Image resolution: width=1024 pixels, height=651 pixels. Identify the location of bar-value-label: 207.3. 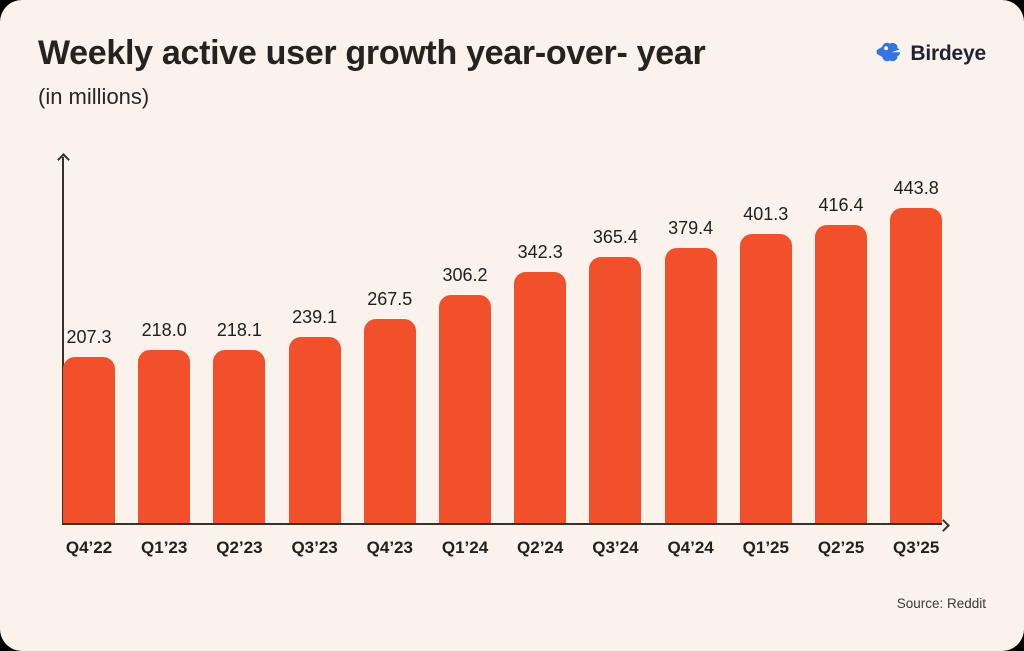
(89, 337).